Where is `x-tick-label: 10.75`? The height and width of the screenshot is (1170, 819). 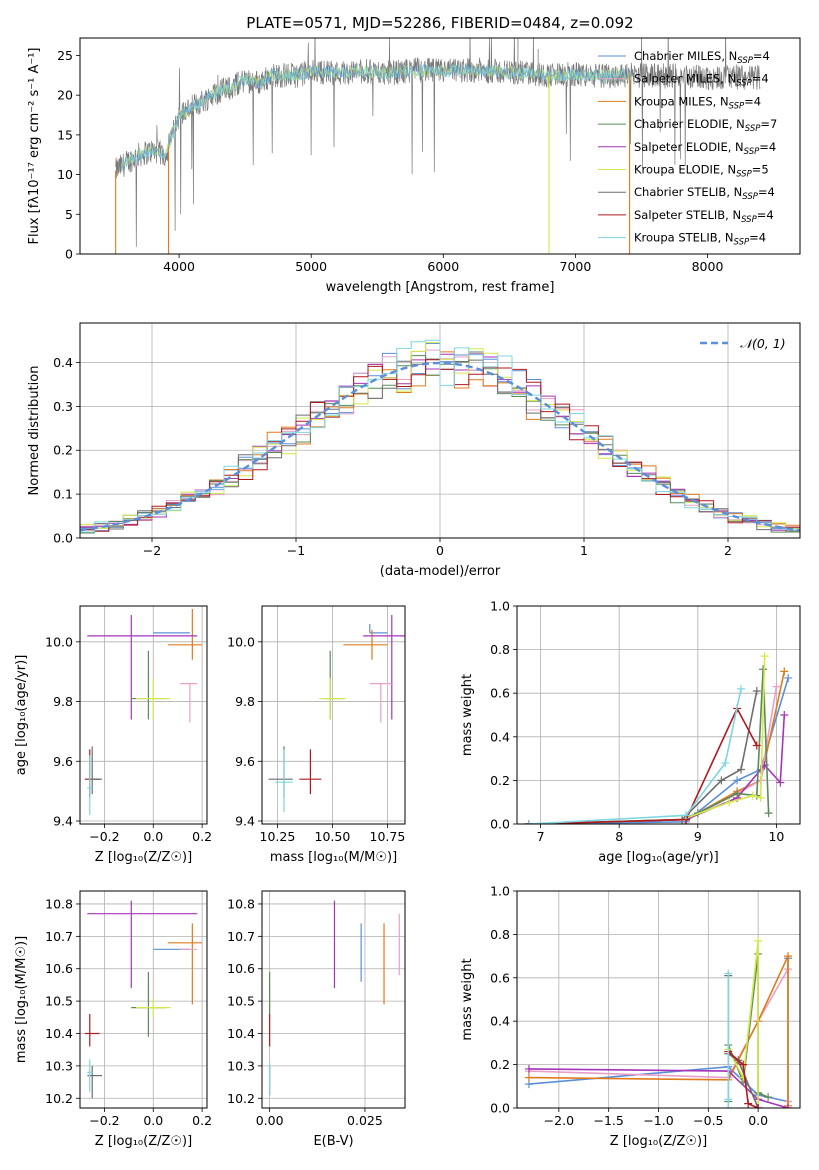
x-tick-label: 10.75 is located at coordinates (388, 836).